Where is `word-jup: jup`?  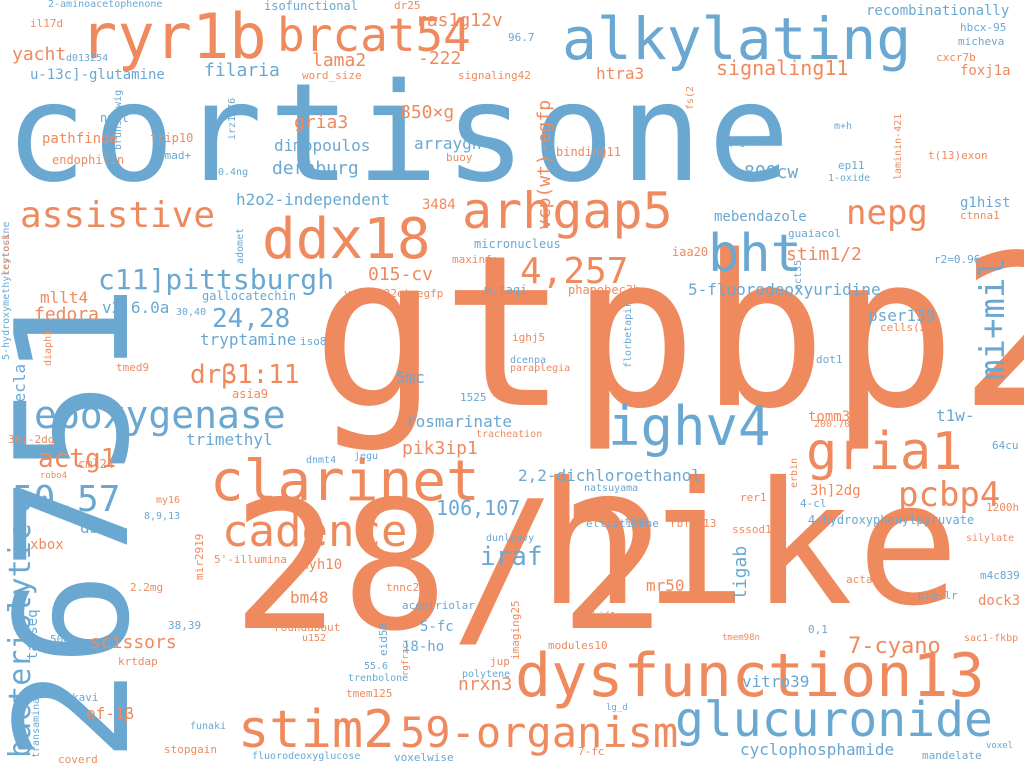 word-jup: jup is located at coordinates (500, 661).